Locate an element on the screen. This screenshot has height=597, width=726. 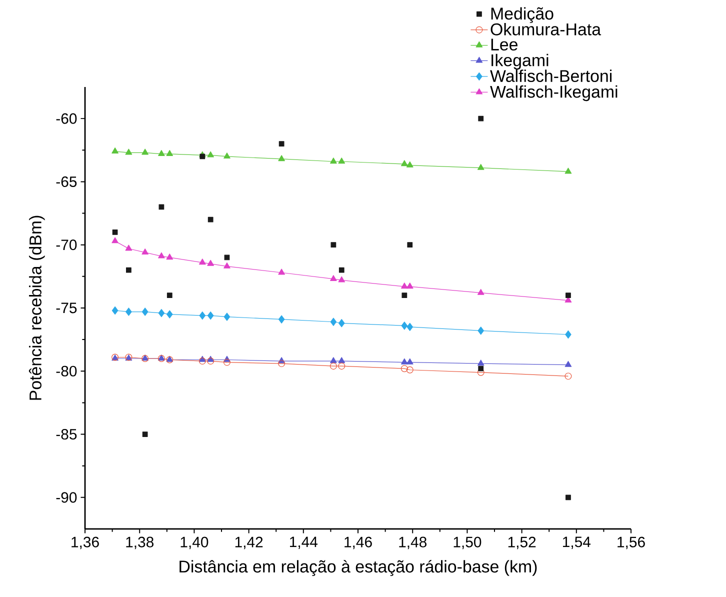
x-tick-label: 1,42 is located at coordinates (249, 543).